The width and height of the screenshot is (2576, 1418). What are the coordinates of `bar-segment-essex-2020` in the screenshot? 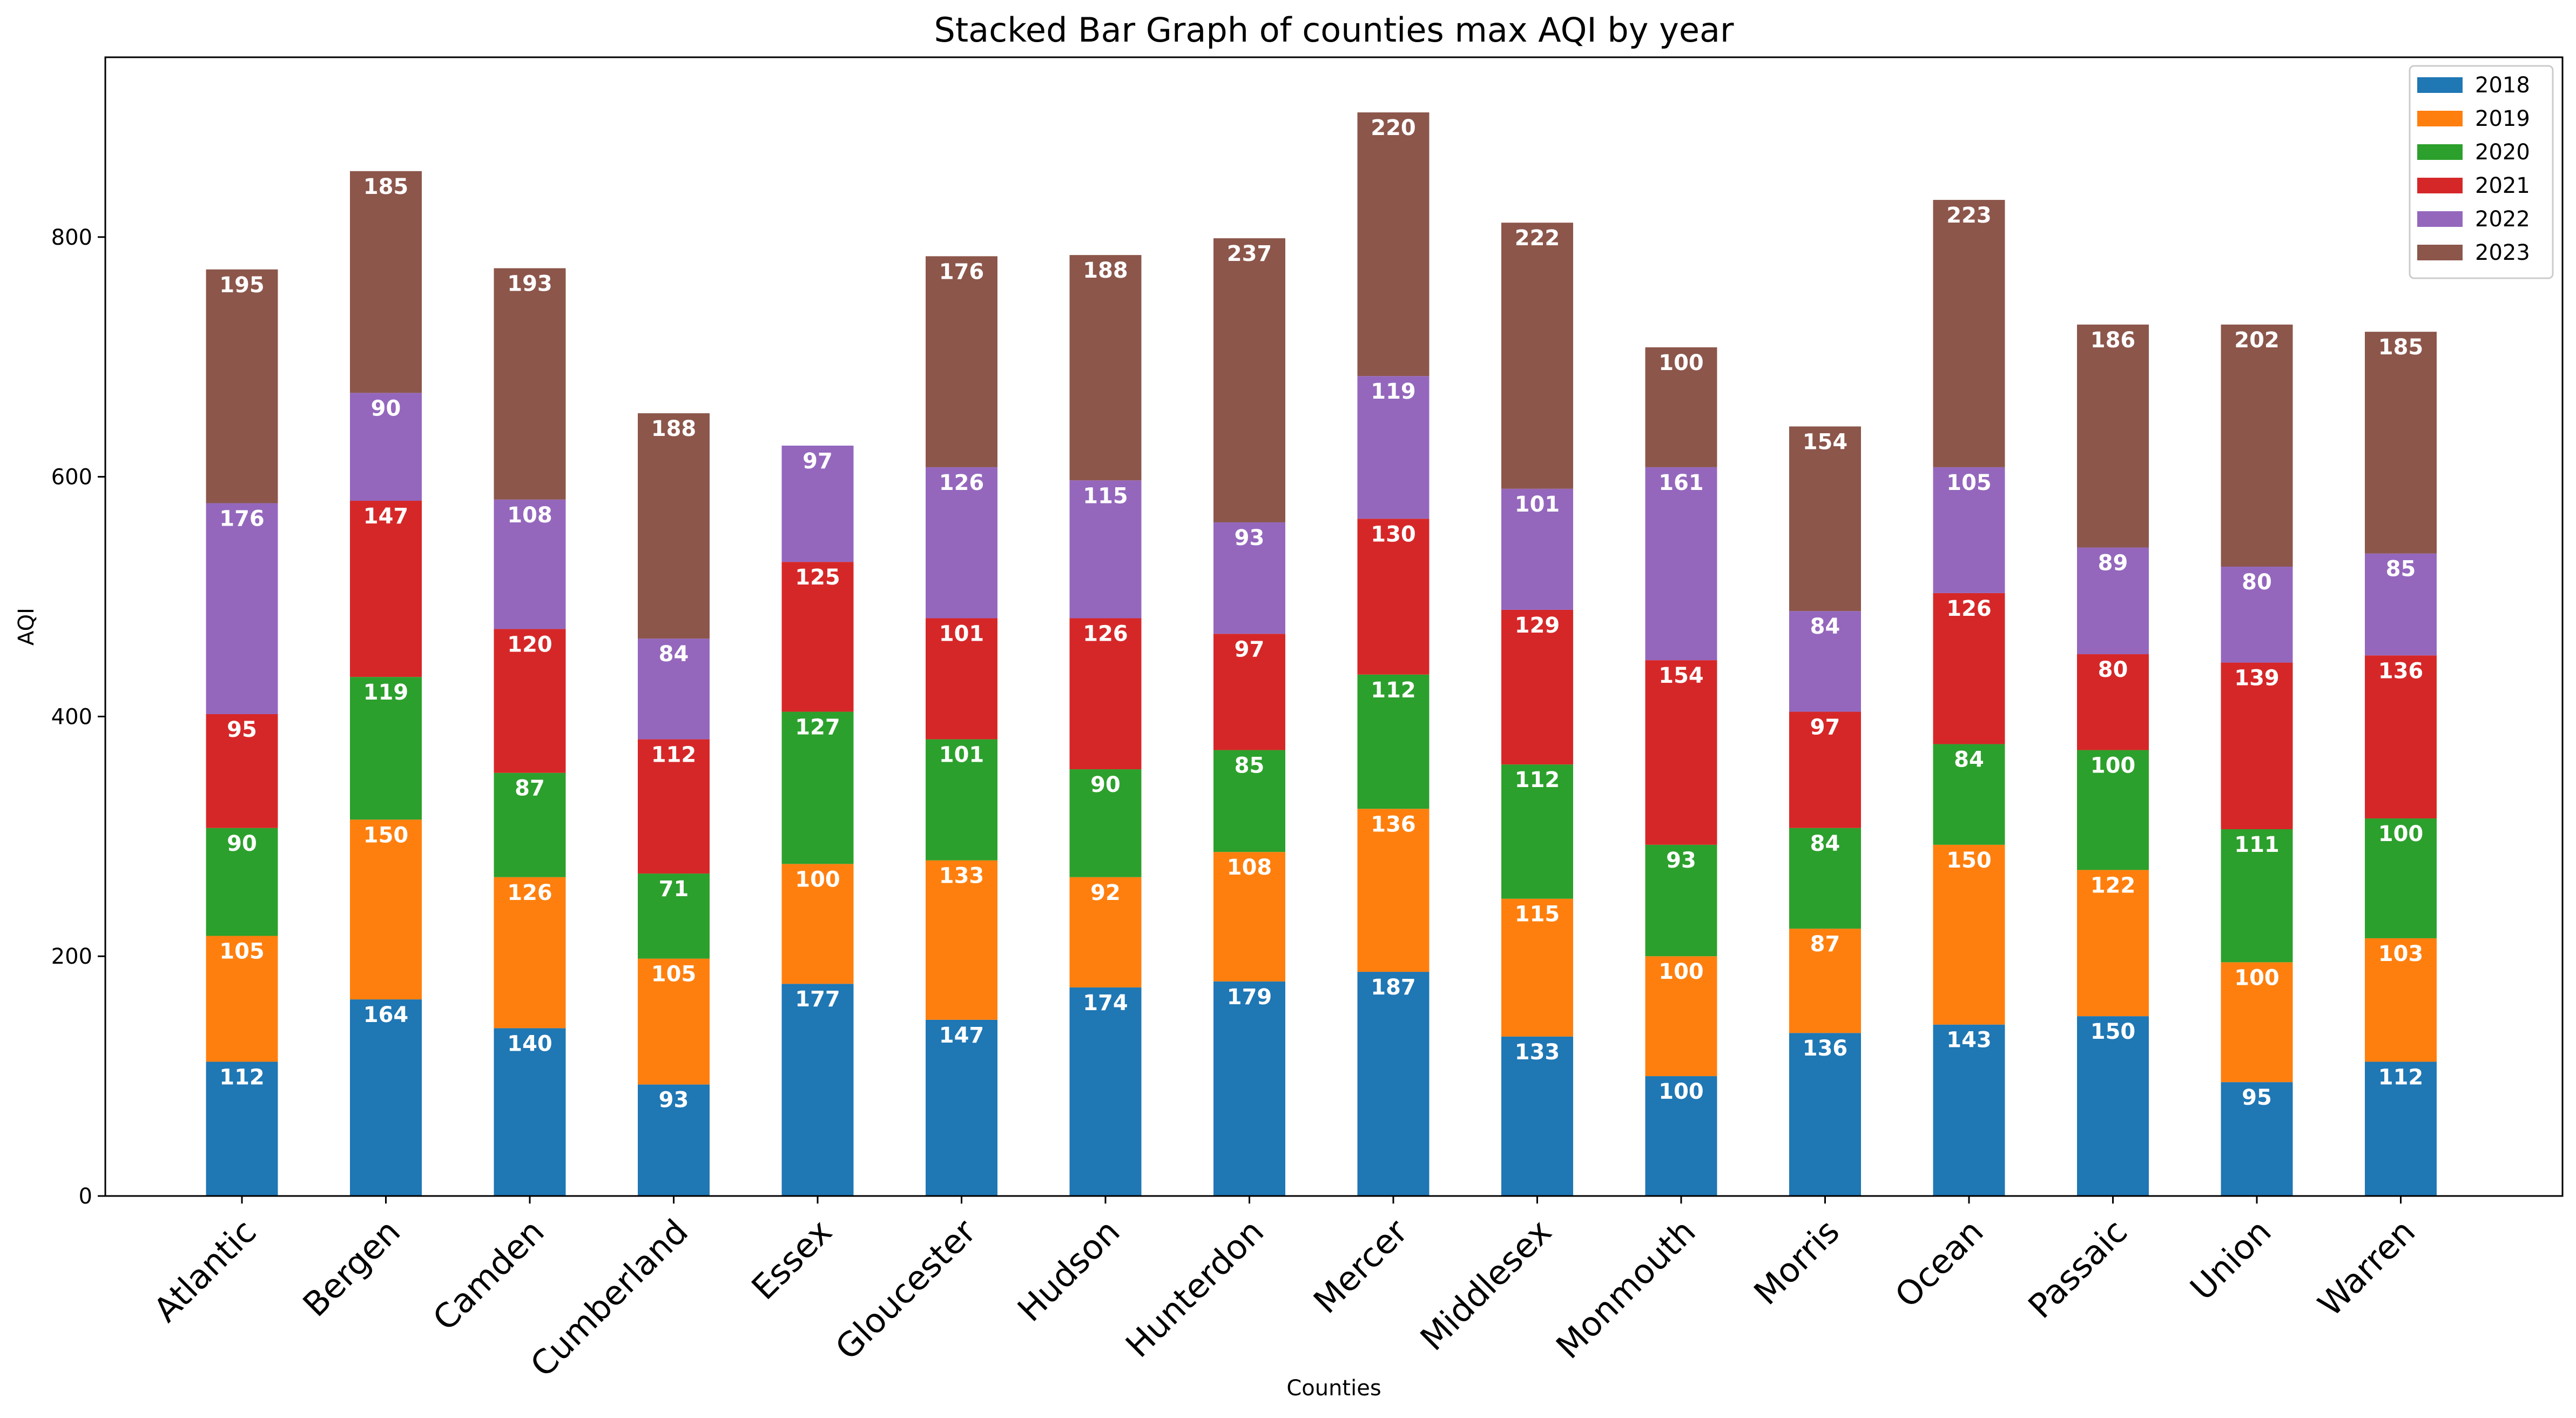 It's located at (817, 787).